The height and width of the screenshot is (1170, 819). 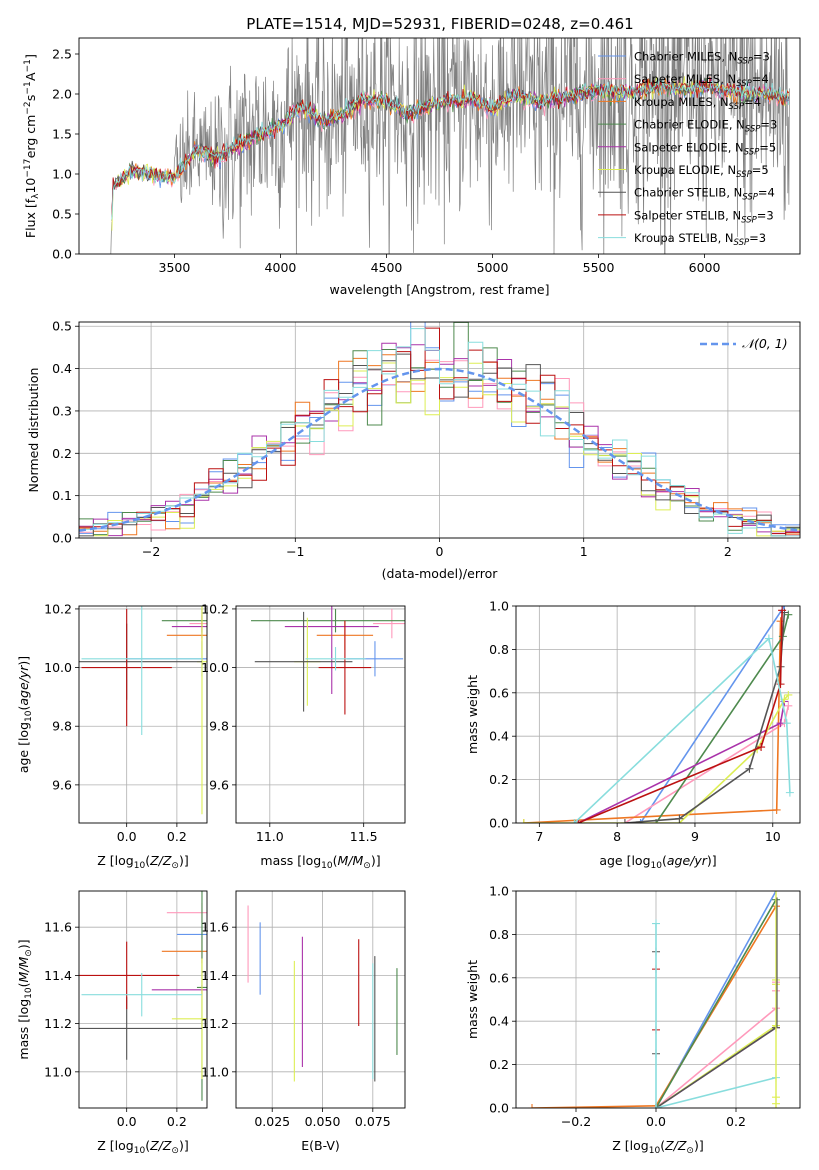 I want to click on mass_vs_ebv-axes-frame, so click(x=320, y=999).